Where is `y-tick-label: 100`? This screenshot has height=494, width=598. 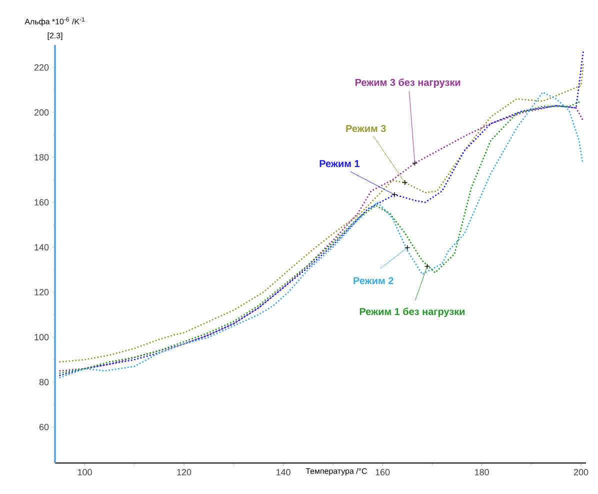 y-tick-label: 100 is located at coordinates (41, 337).